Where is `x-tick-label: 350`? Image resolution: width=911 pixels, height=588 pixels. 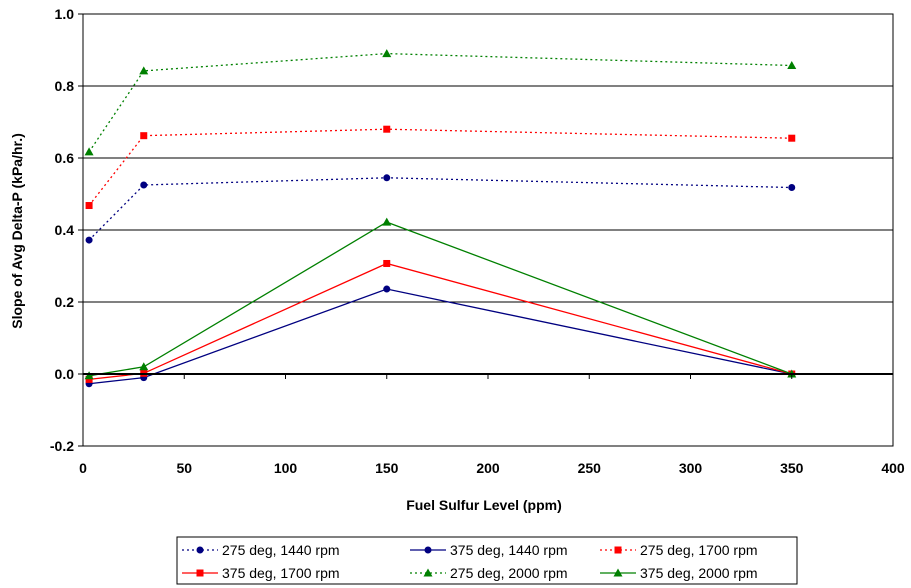
x-tick-label: 350 is located at coordinates (792, 468).